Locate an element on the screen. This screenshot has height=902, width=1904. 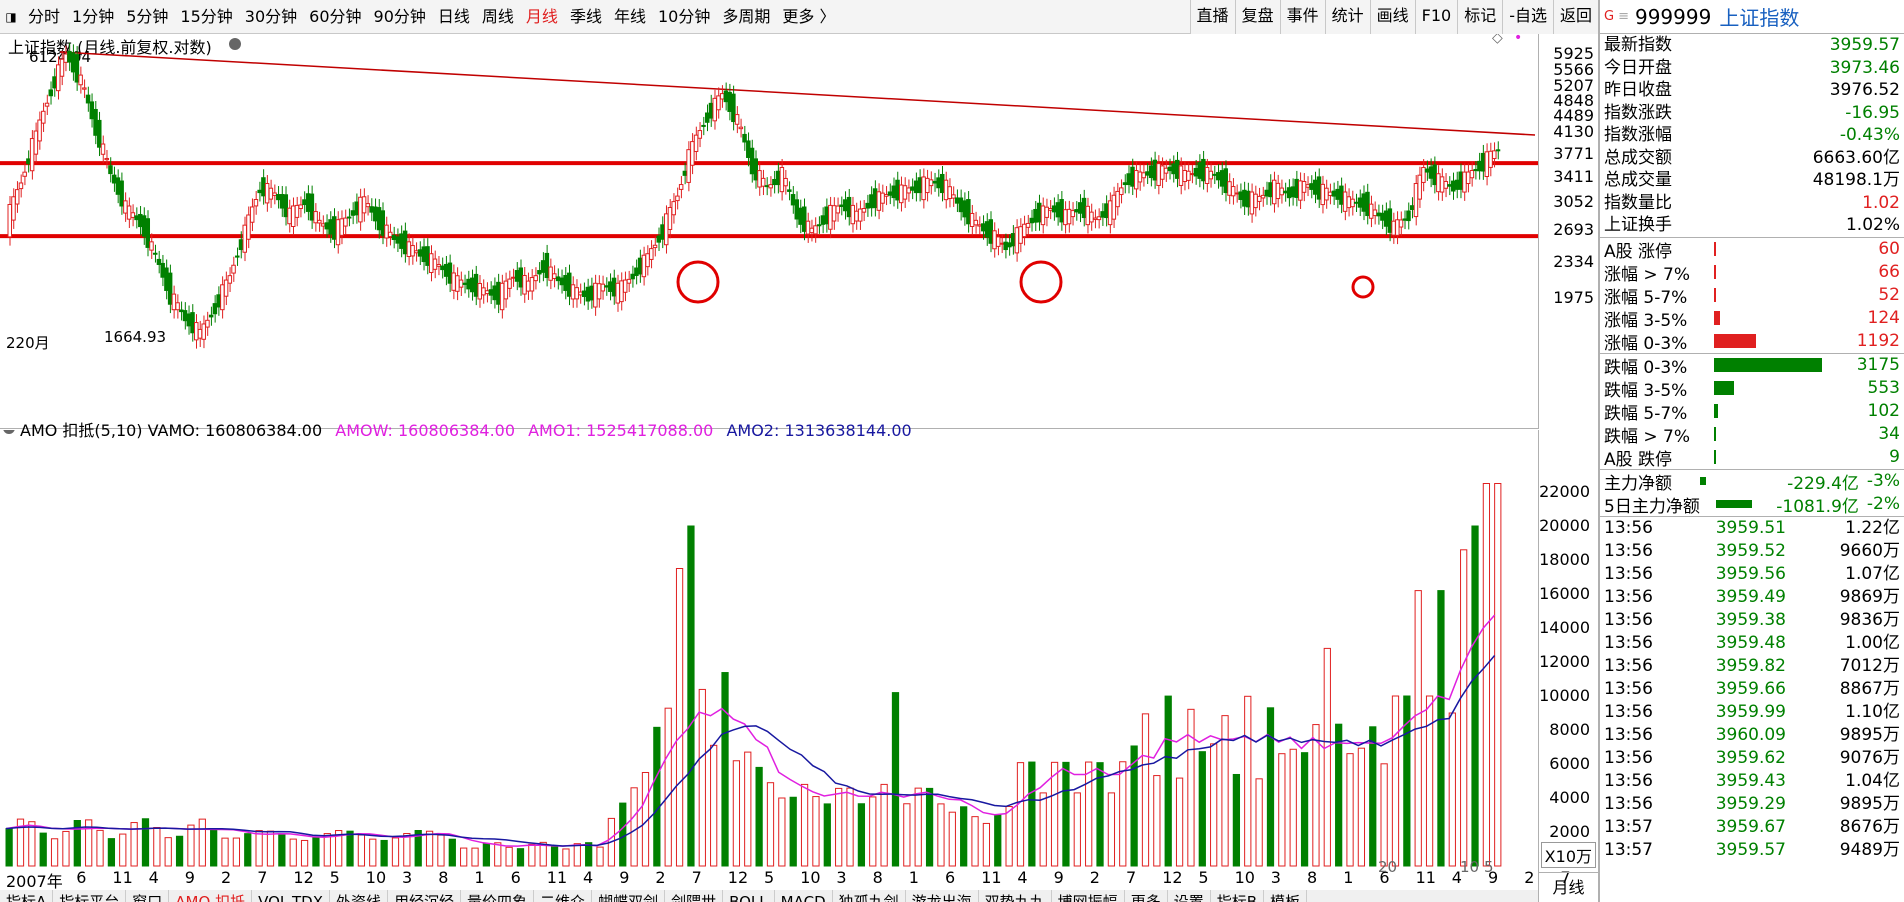
advance-row: 涨幅 5-7% 52 is located at coordinates (1752, 296).